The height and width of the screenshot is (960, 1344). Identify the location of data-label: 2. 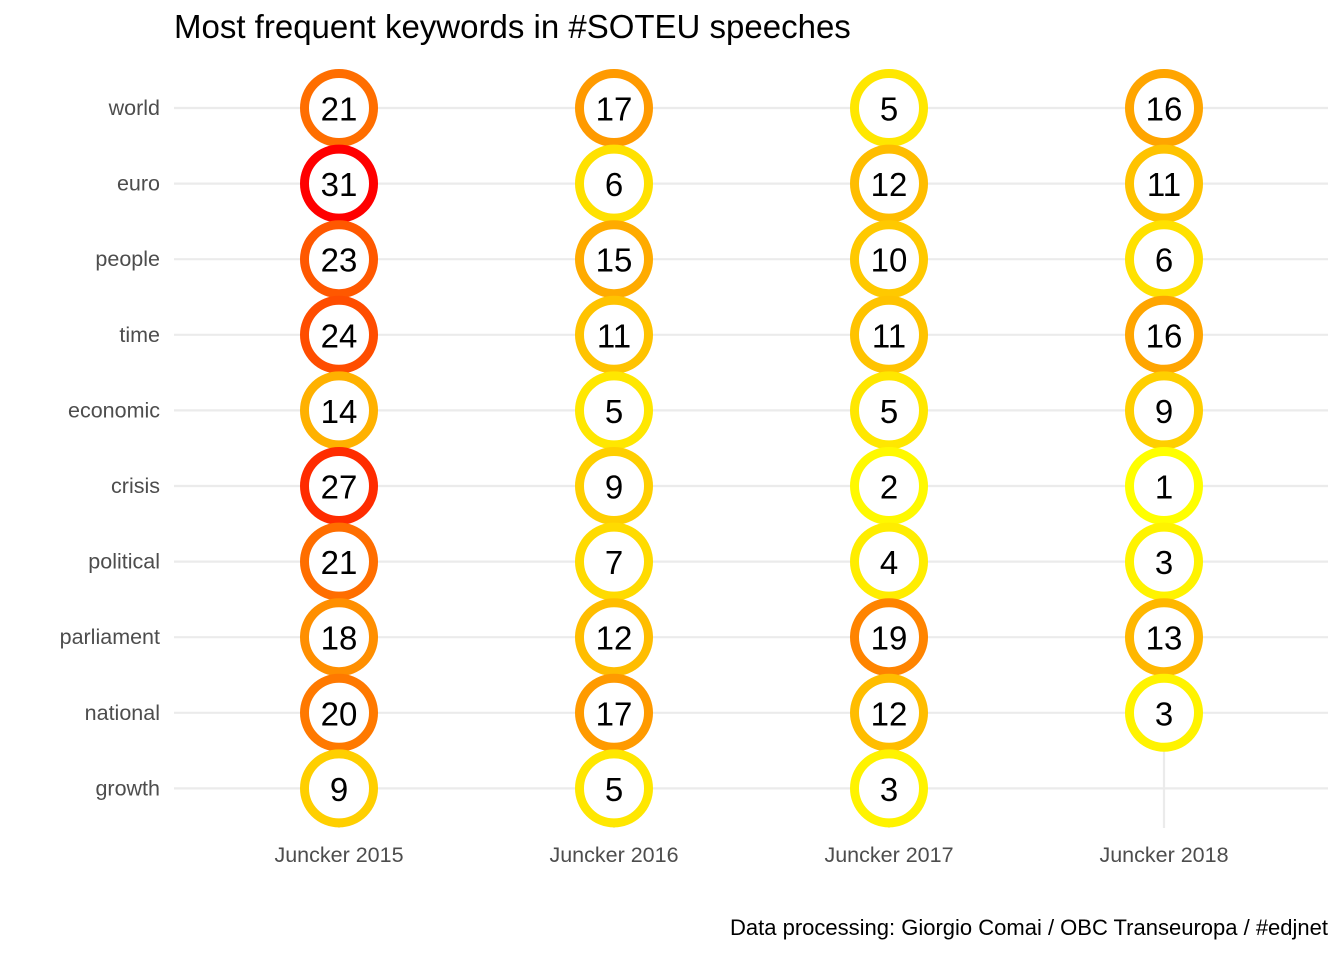
(889, 487).